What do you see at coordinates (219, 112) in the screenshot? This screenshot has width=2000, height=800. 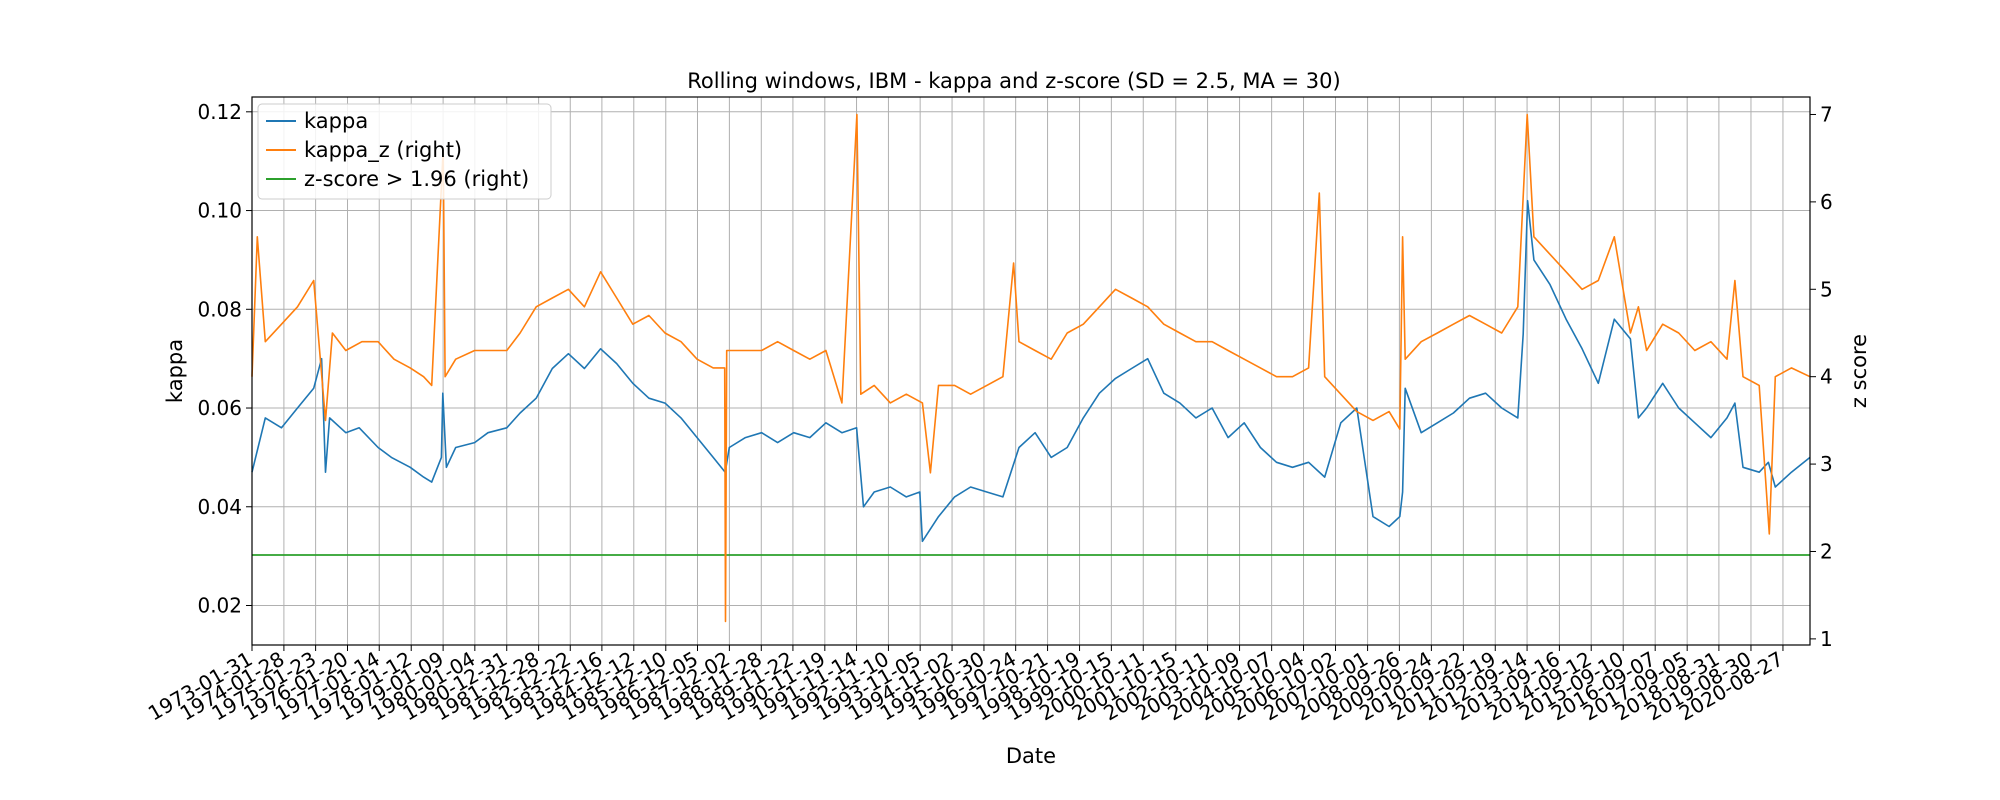 I see `y-tick-label: 0.12` at bounding box center [219, 112].